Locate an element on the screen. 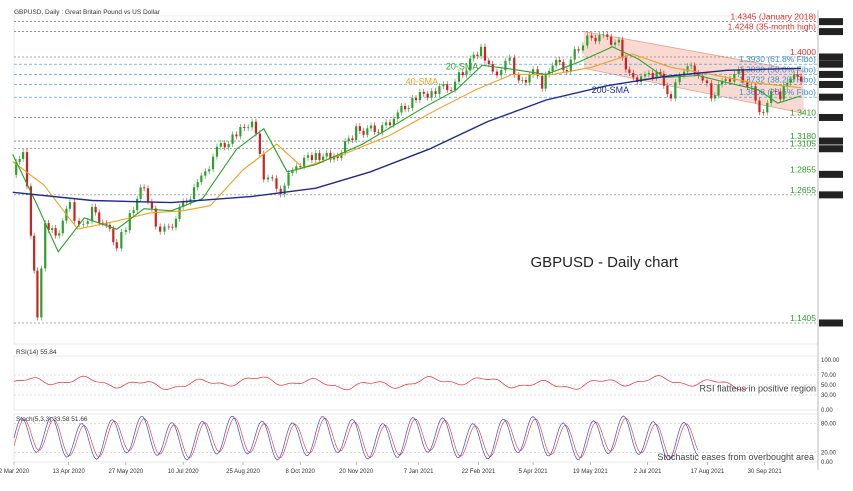 This screenshot has width=853, height=491. chart-title: GBPUSD - Daily chart is located at coordinates (604, 262).